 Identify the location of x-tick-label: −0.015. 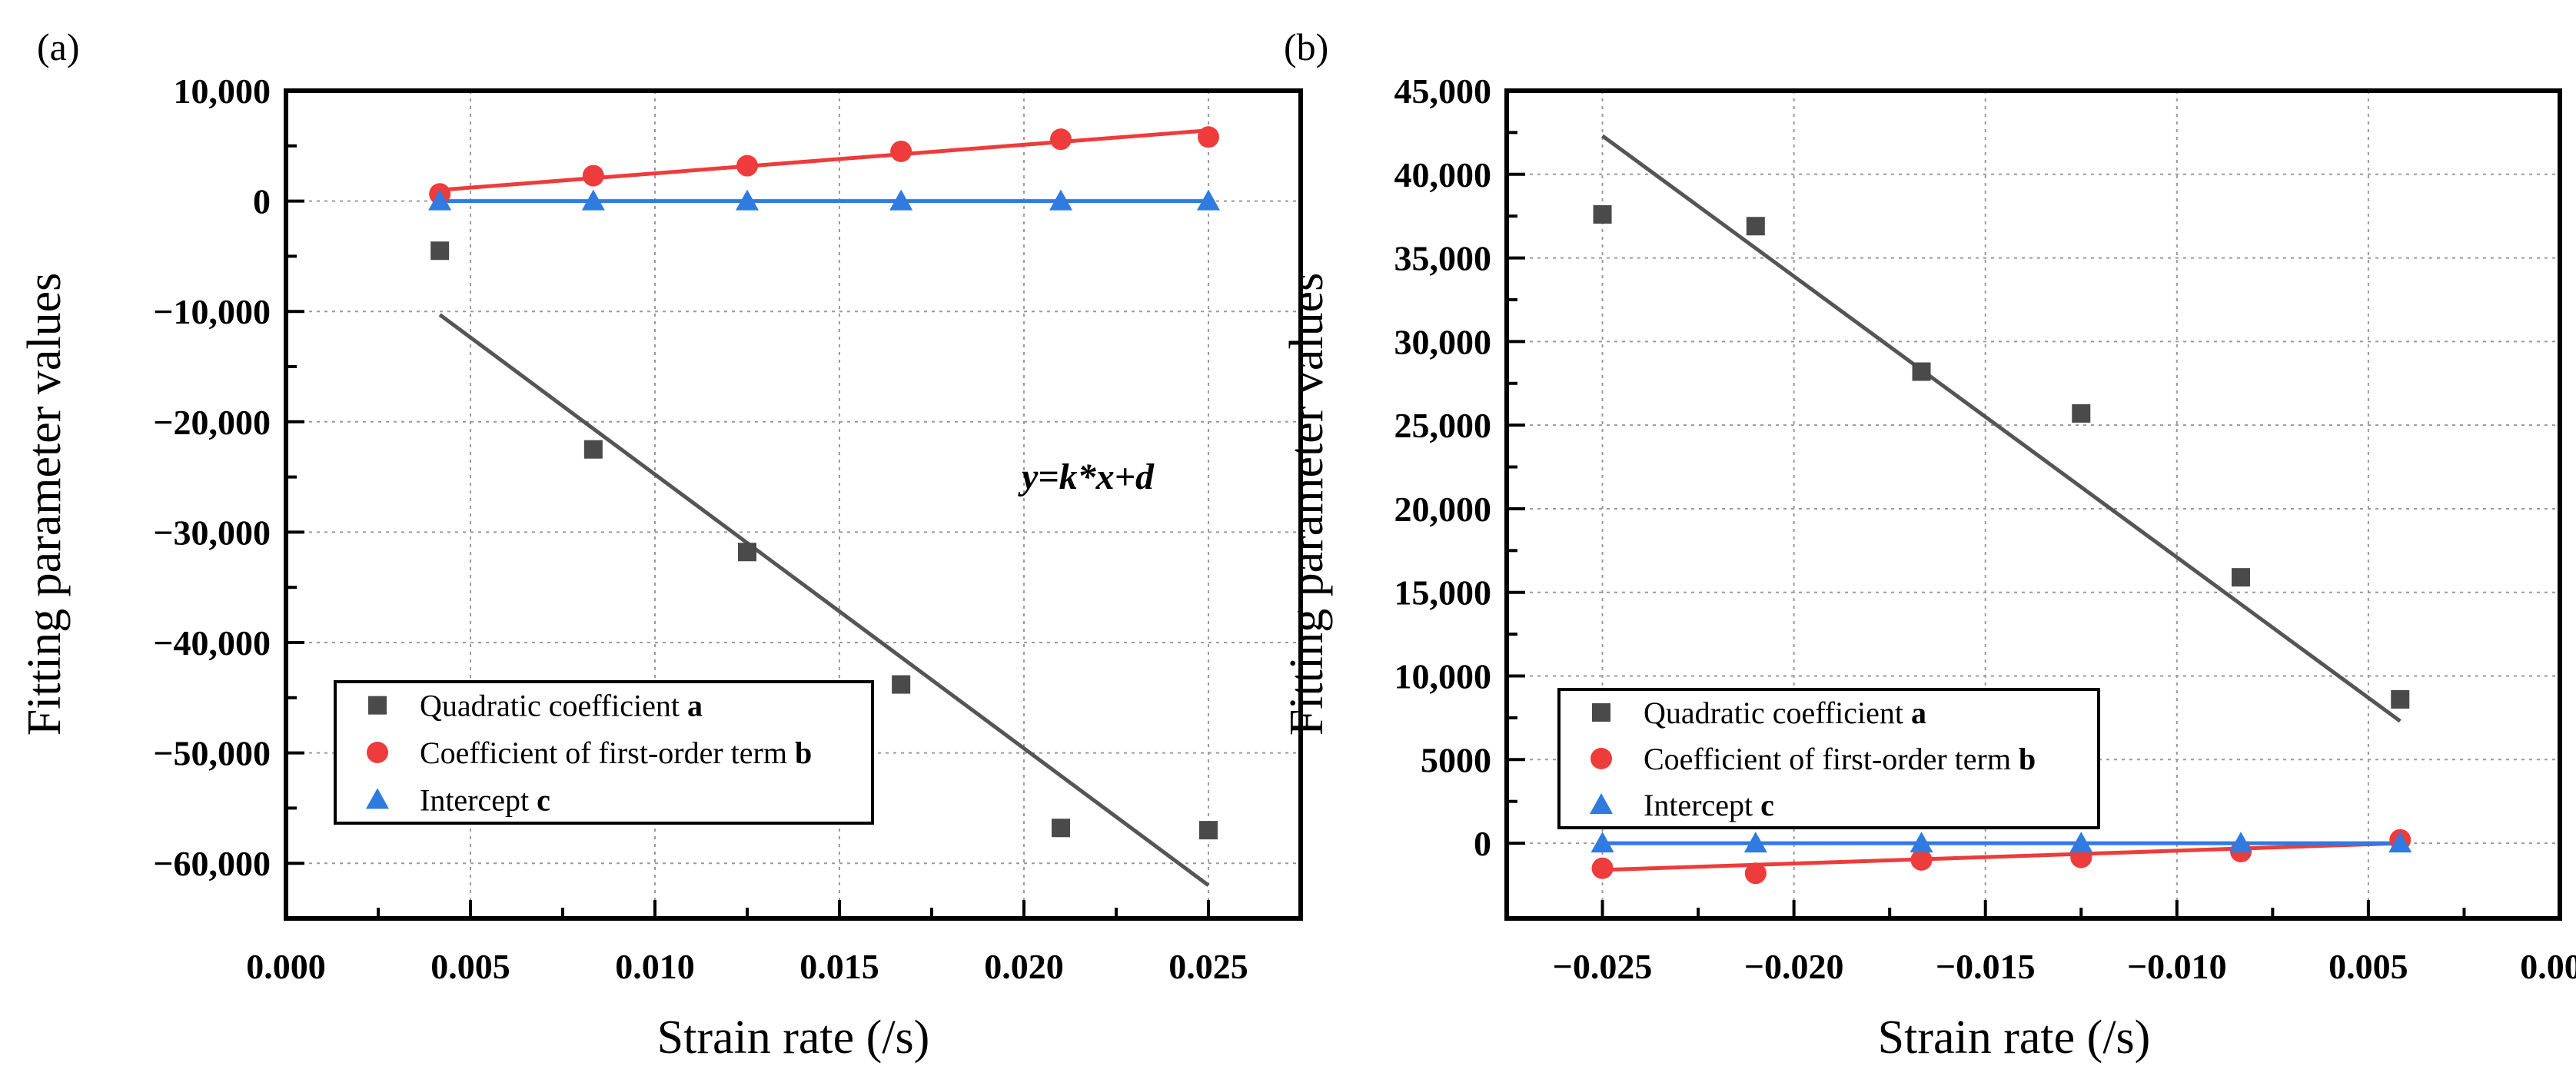
(1986, 967).